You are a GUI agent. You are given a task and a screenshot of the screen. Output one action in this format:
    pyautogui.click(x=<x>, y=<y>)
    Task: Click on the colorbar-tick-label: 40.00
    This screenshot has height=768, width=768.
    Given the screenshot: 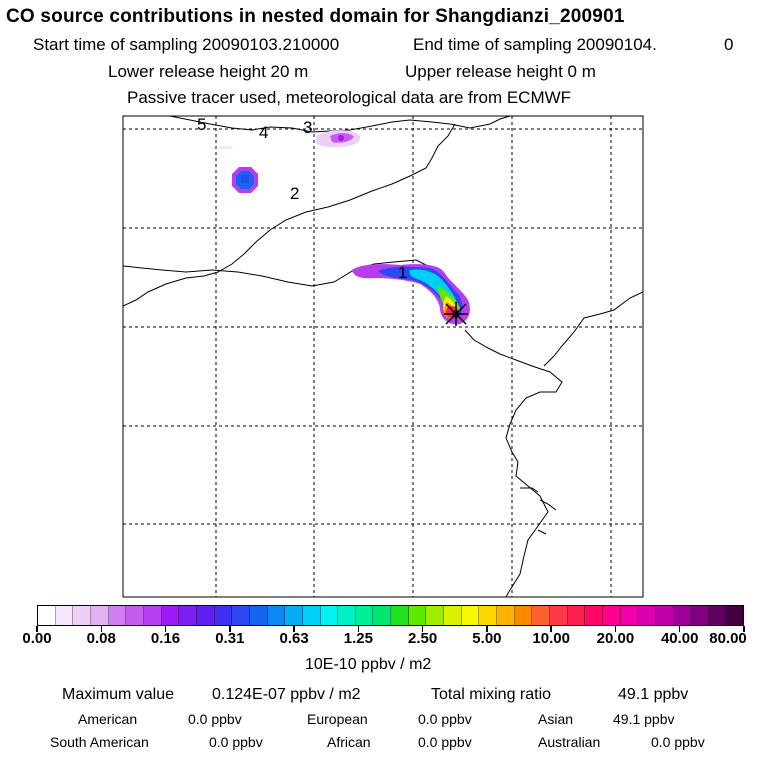 What is the action you would take?
    pyautogui.click(x=679, y=638)
    